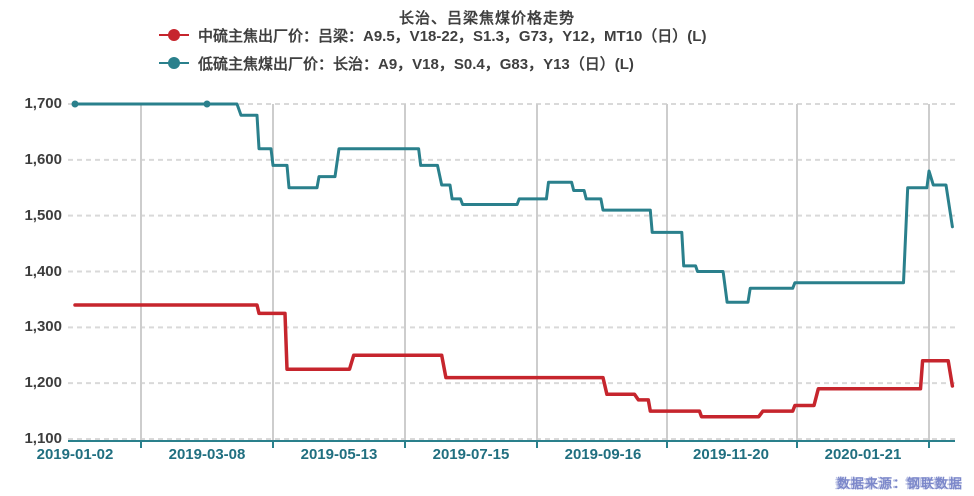 The height and width of the screenshot is (496, 974). What do you see at coordinates (43, 438) in the screenshot?
I see `y-axis-label: 1,100` at bounding box center [43, 438].